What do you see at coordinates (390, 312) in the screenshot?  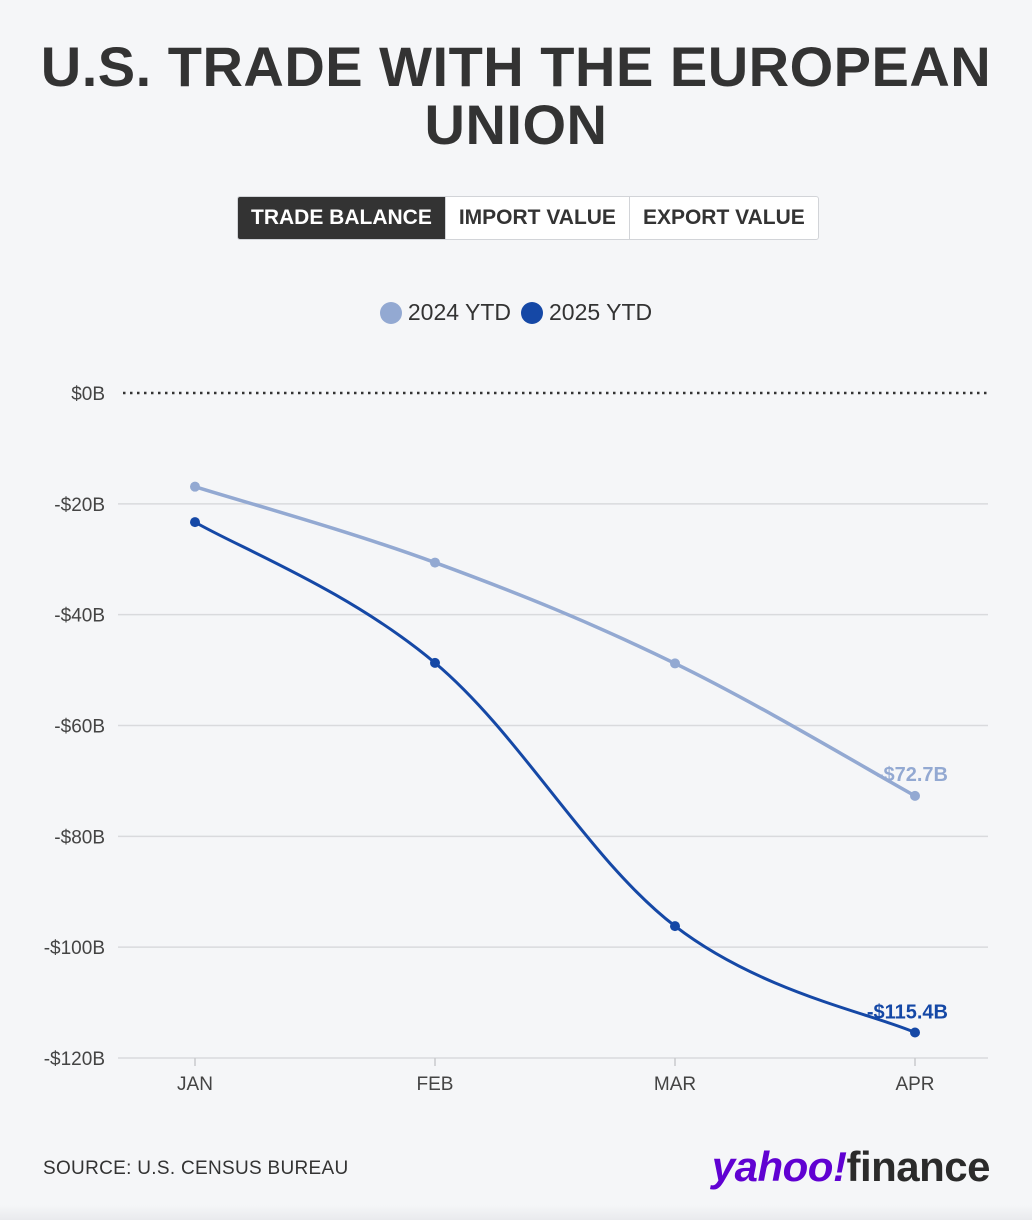 I see `legend-swatch-2024` at bounding box center [390, 312].